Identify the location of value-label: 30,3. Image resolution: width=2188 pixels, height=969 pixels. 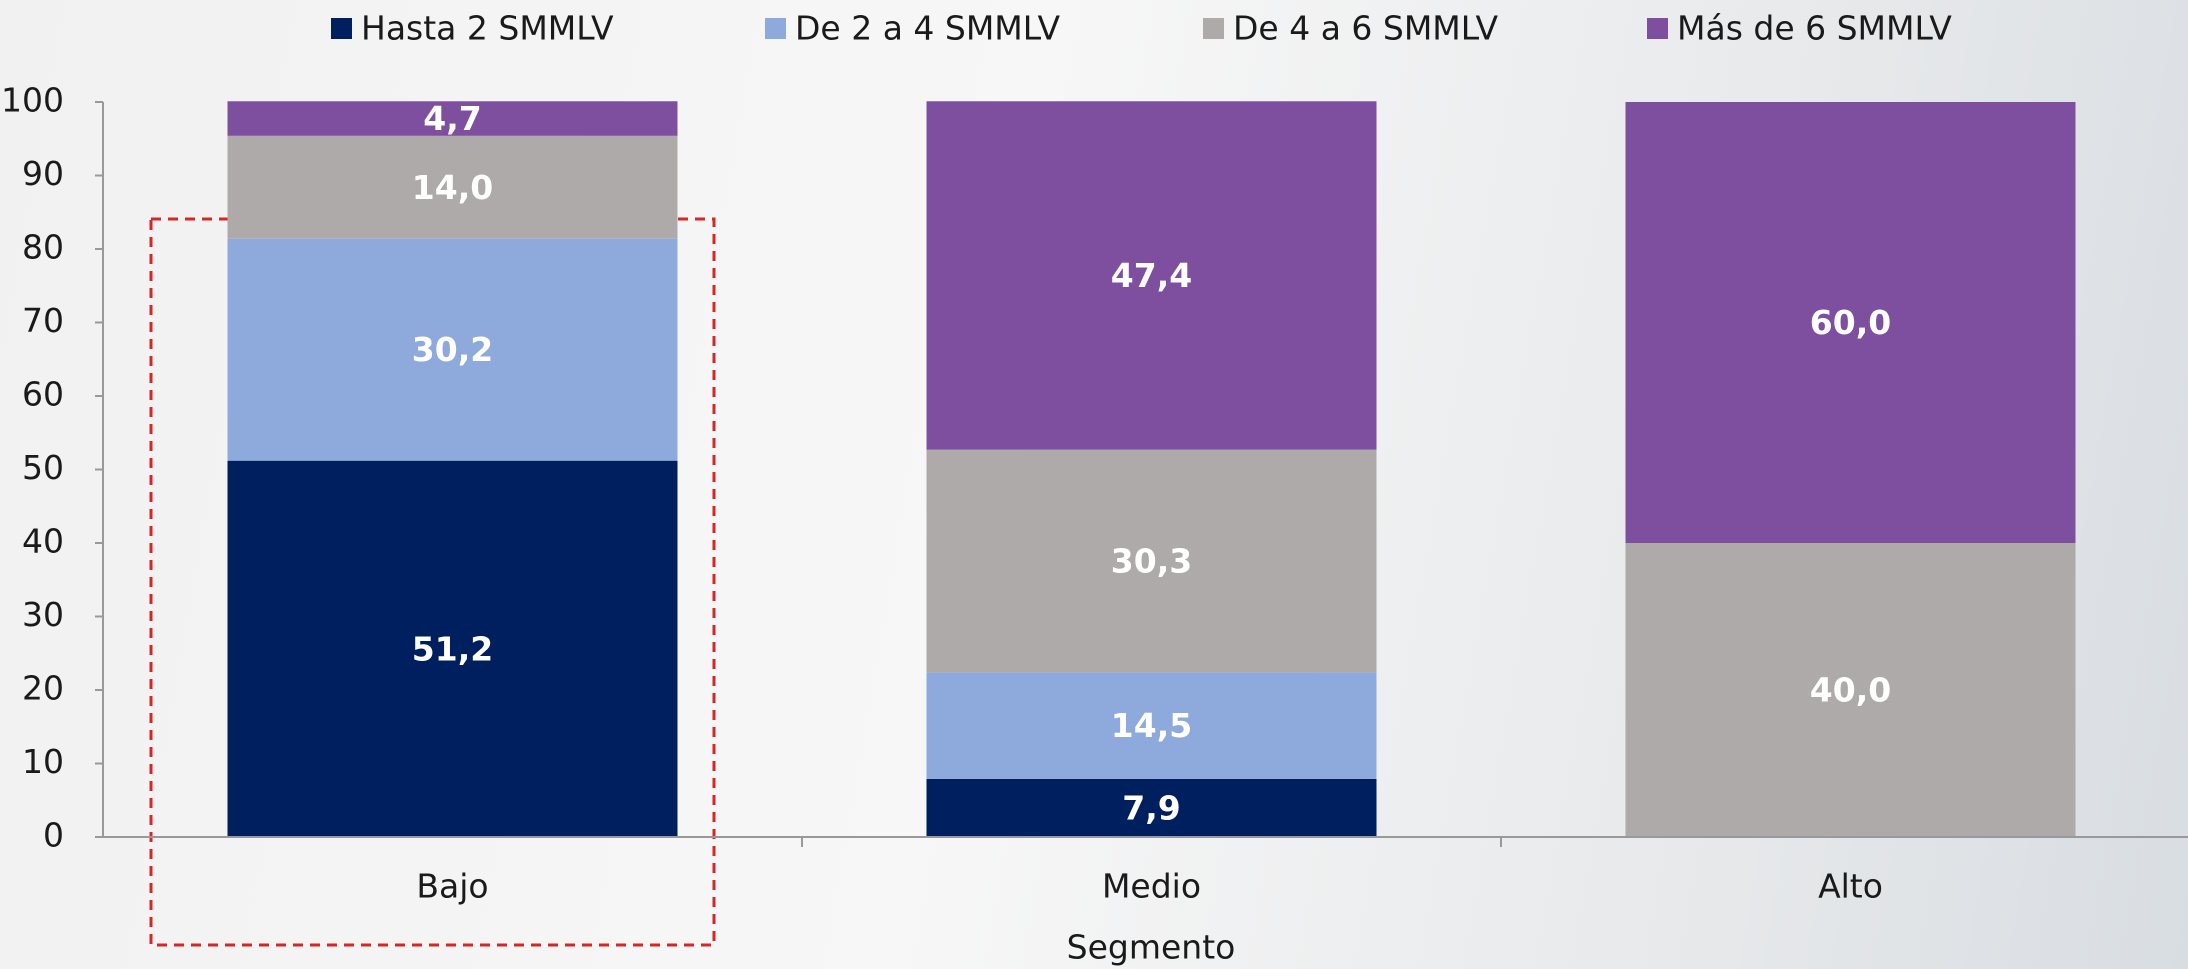
(1151, 561).